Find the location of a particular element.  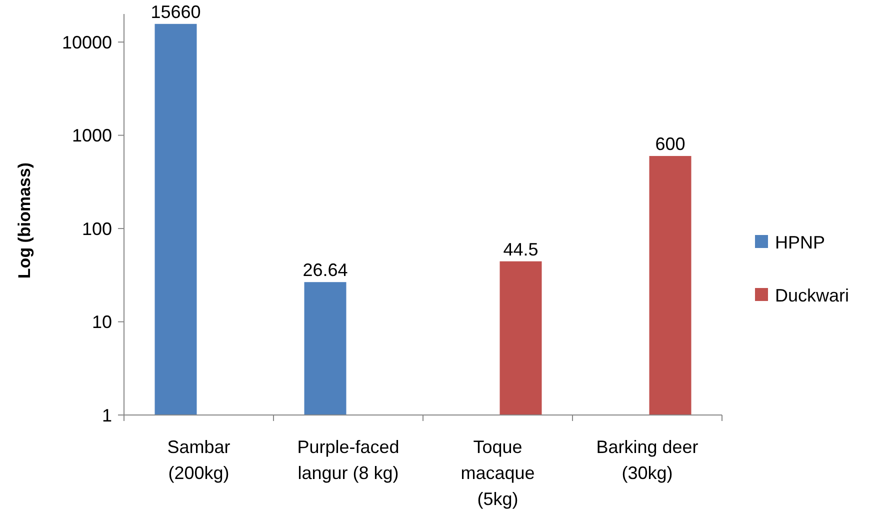

data-label: 600 is located at coordinates (670, 144).